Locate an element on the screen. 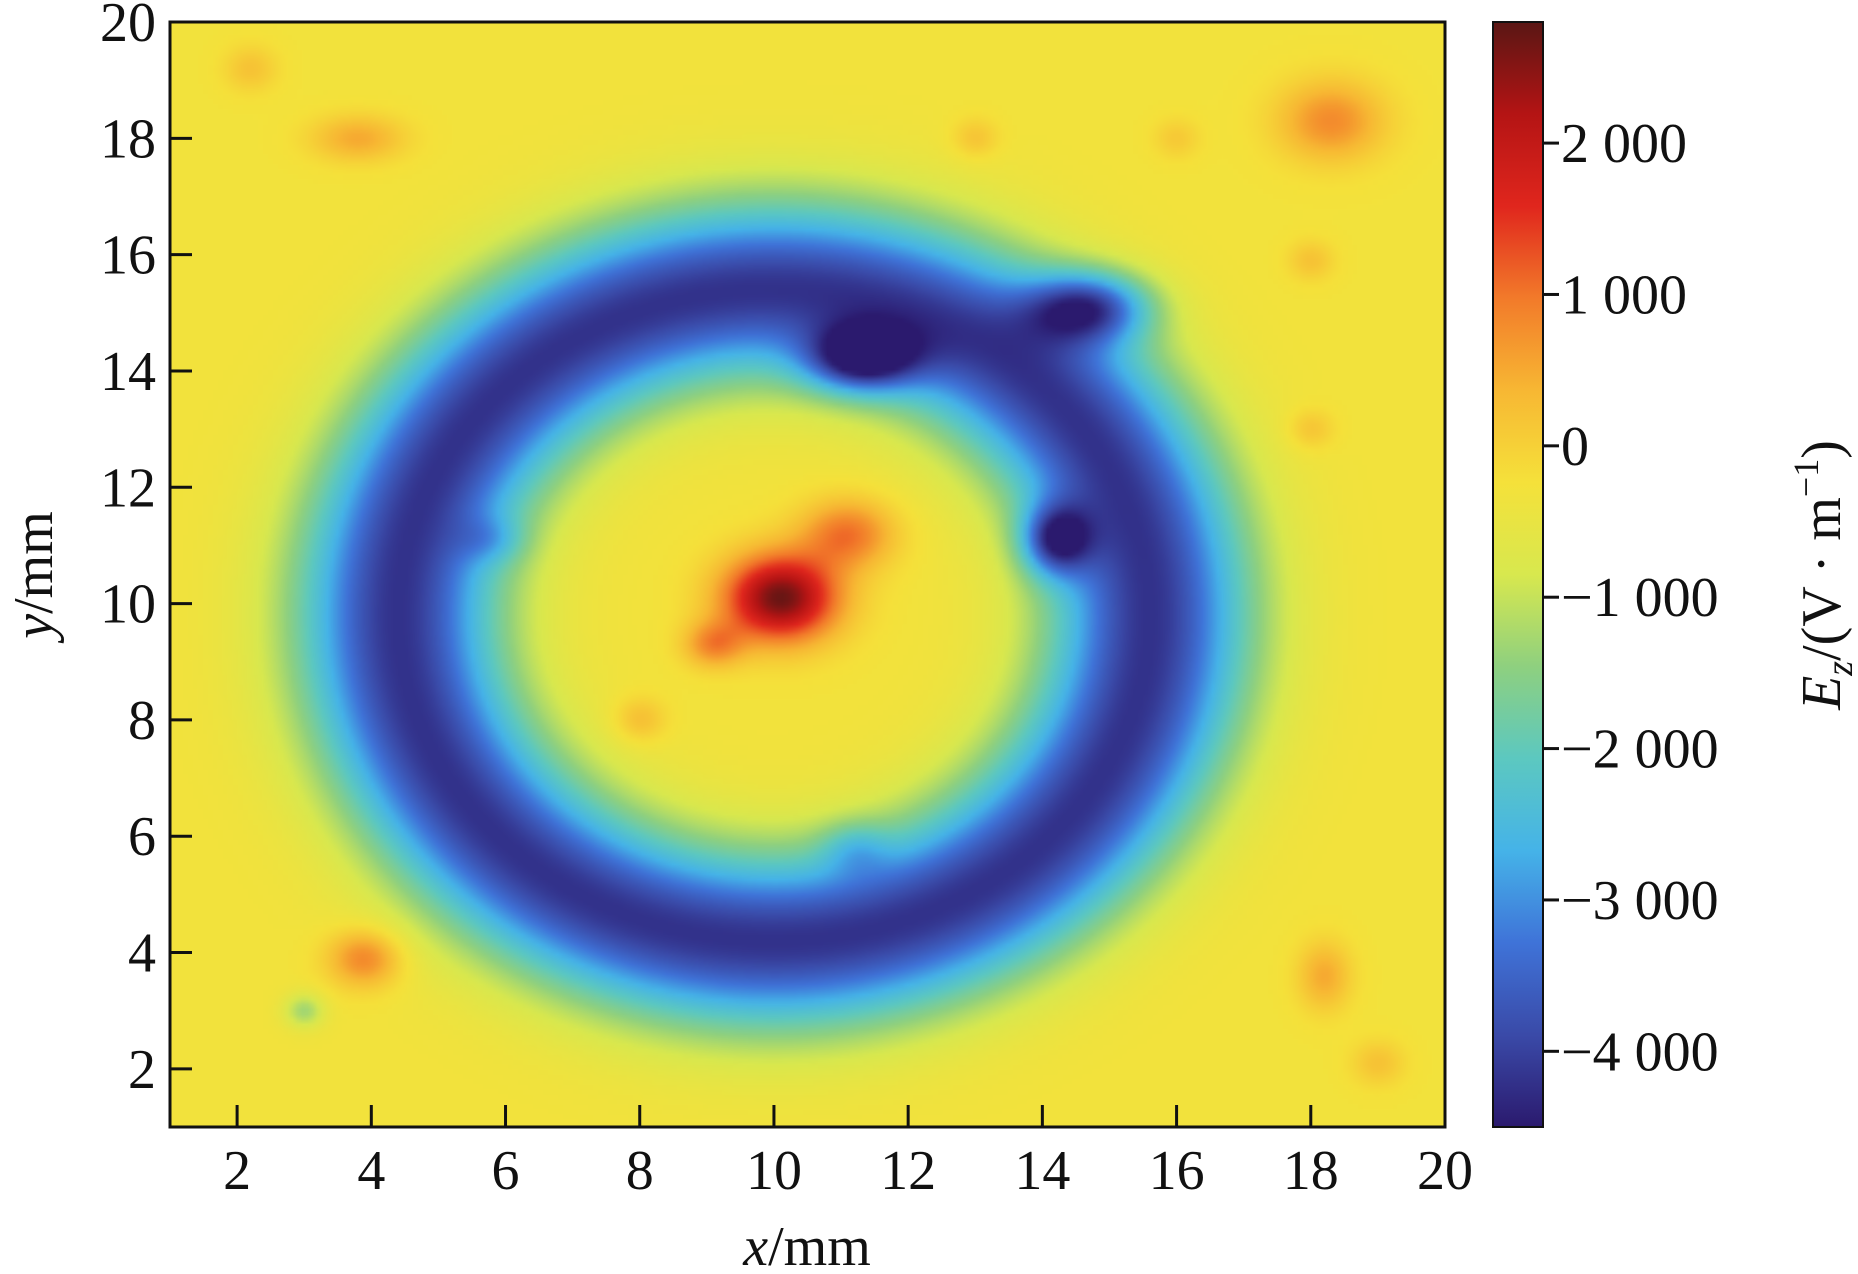 This screenshot has height=1274, width=1858. x-tick-label: 10 is located at coordinates (774, 1171).